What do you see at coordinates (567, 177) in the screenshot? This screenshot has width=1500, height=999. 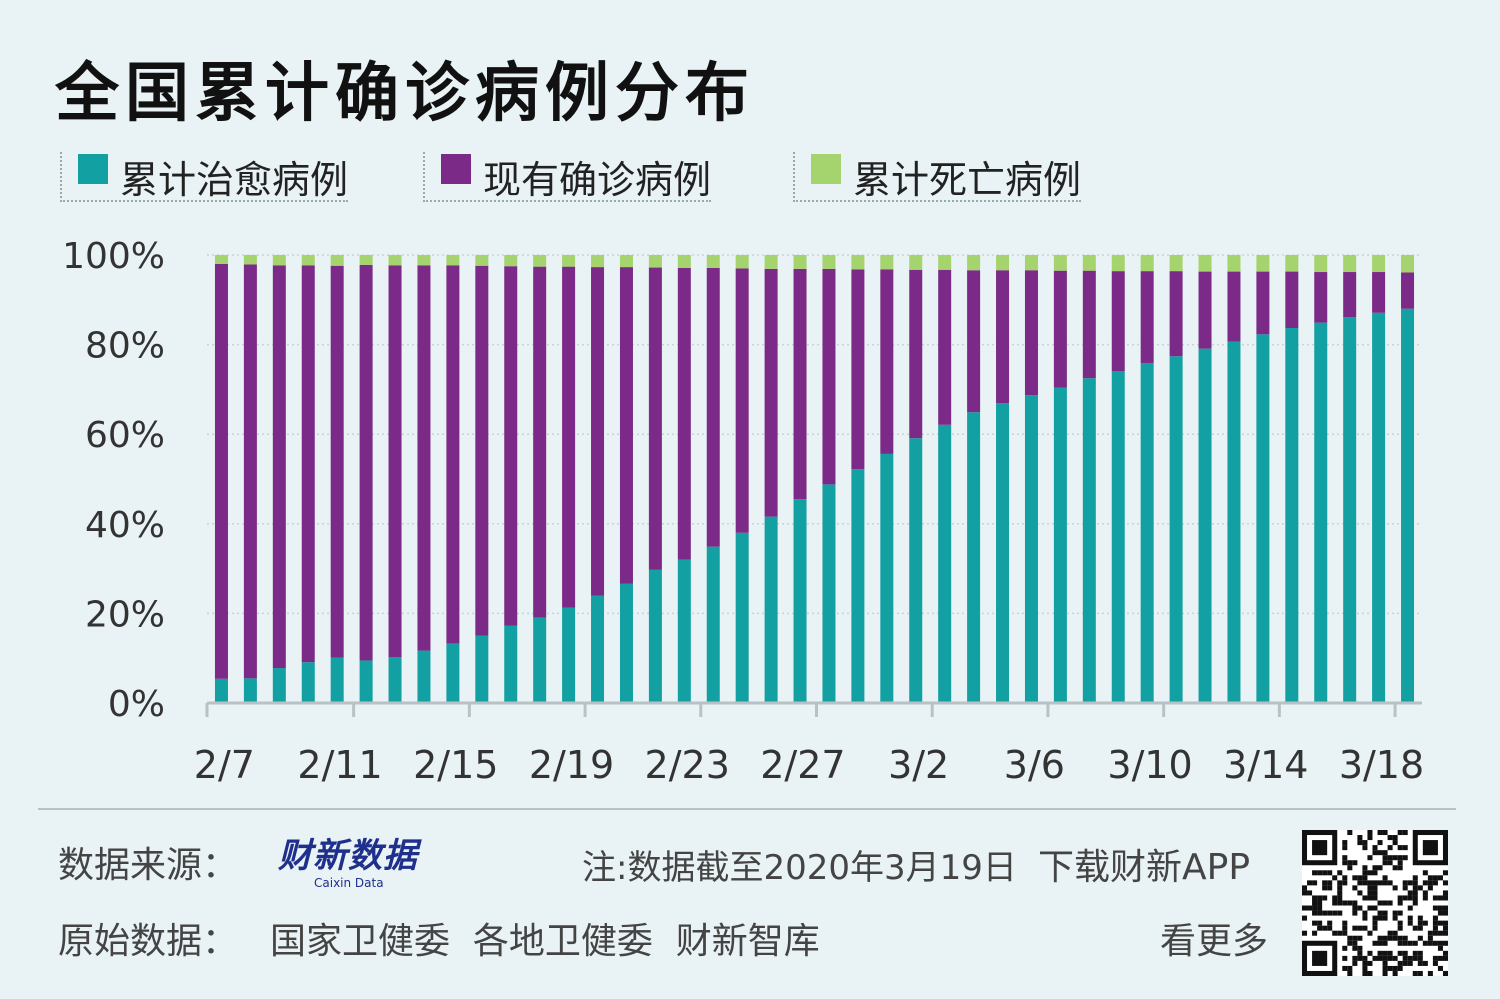 I see `legend-item-active: 现有确诊病例` at bounding box center [567, 177].